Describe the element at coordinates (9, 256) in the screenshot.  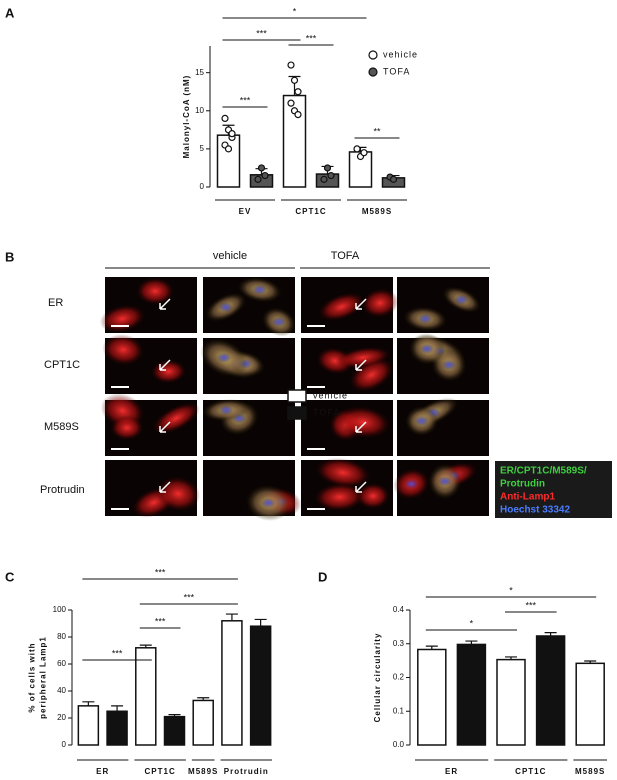
I see `panel-label: B` at that location.